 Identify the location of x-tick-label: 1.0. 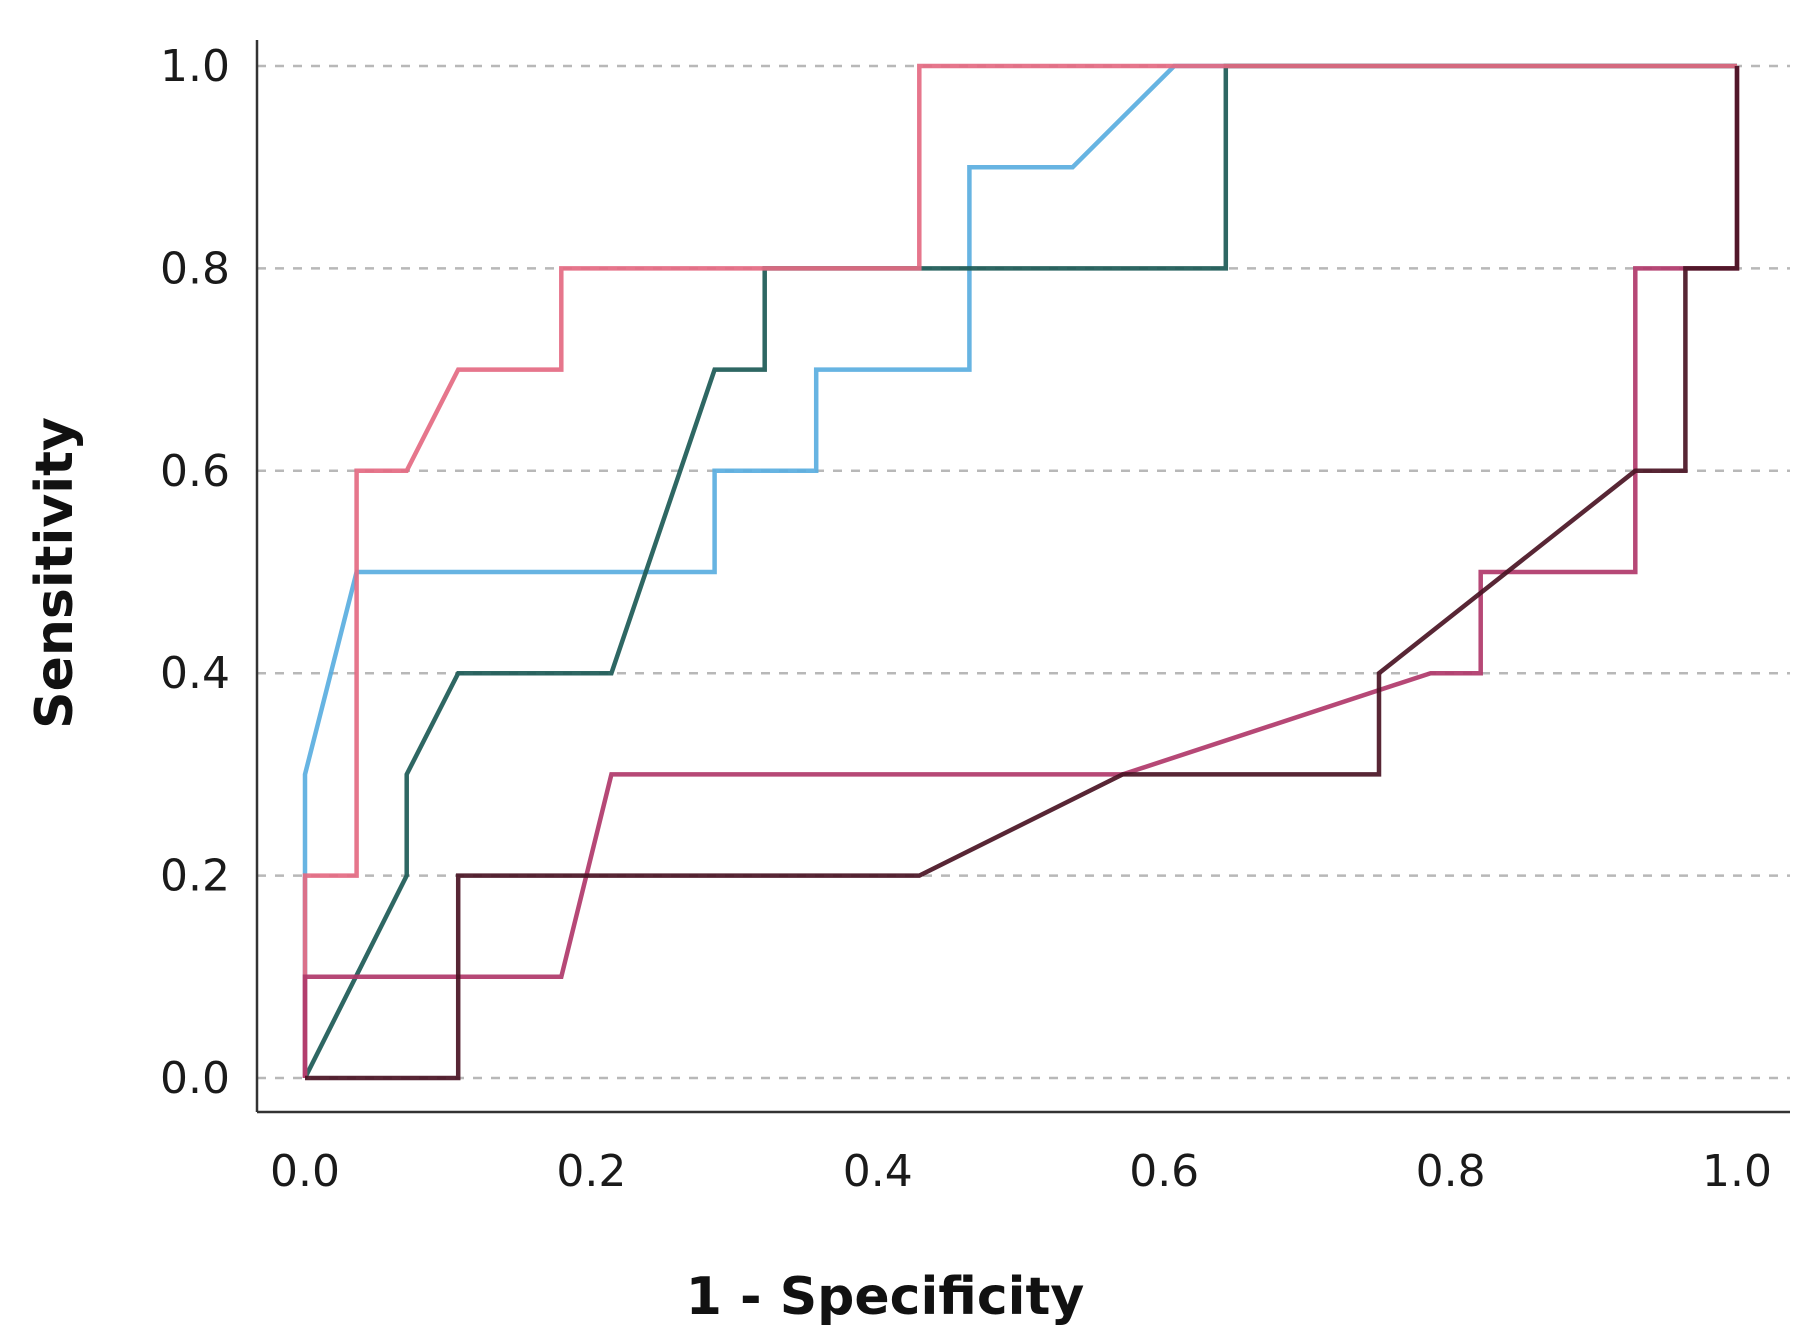
(1737, 1171).